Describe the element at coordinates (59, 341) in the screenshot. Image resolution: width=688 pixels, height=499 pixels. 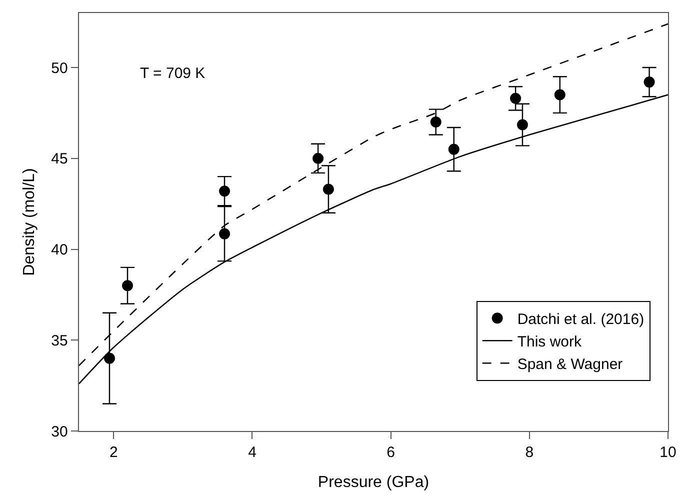
I see `y-tick-label: 35` at that location.